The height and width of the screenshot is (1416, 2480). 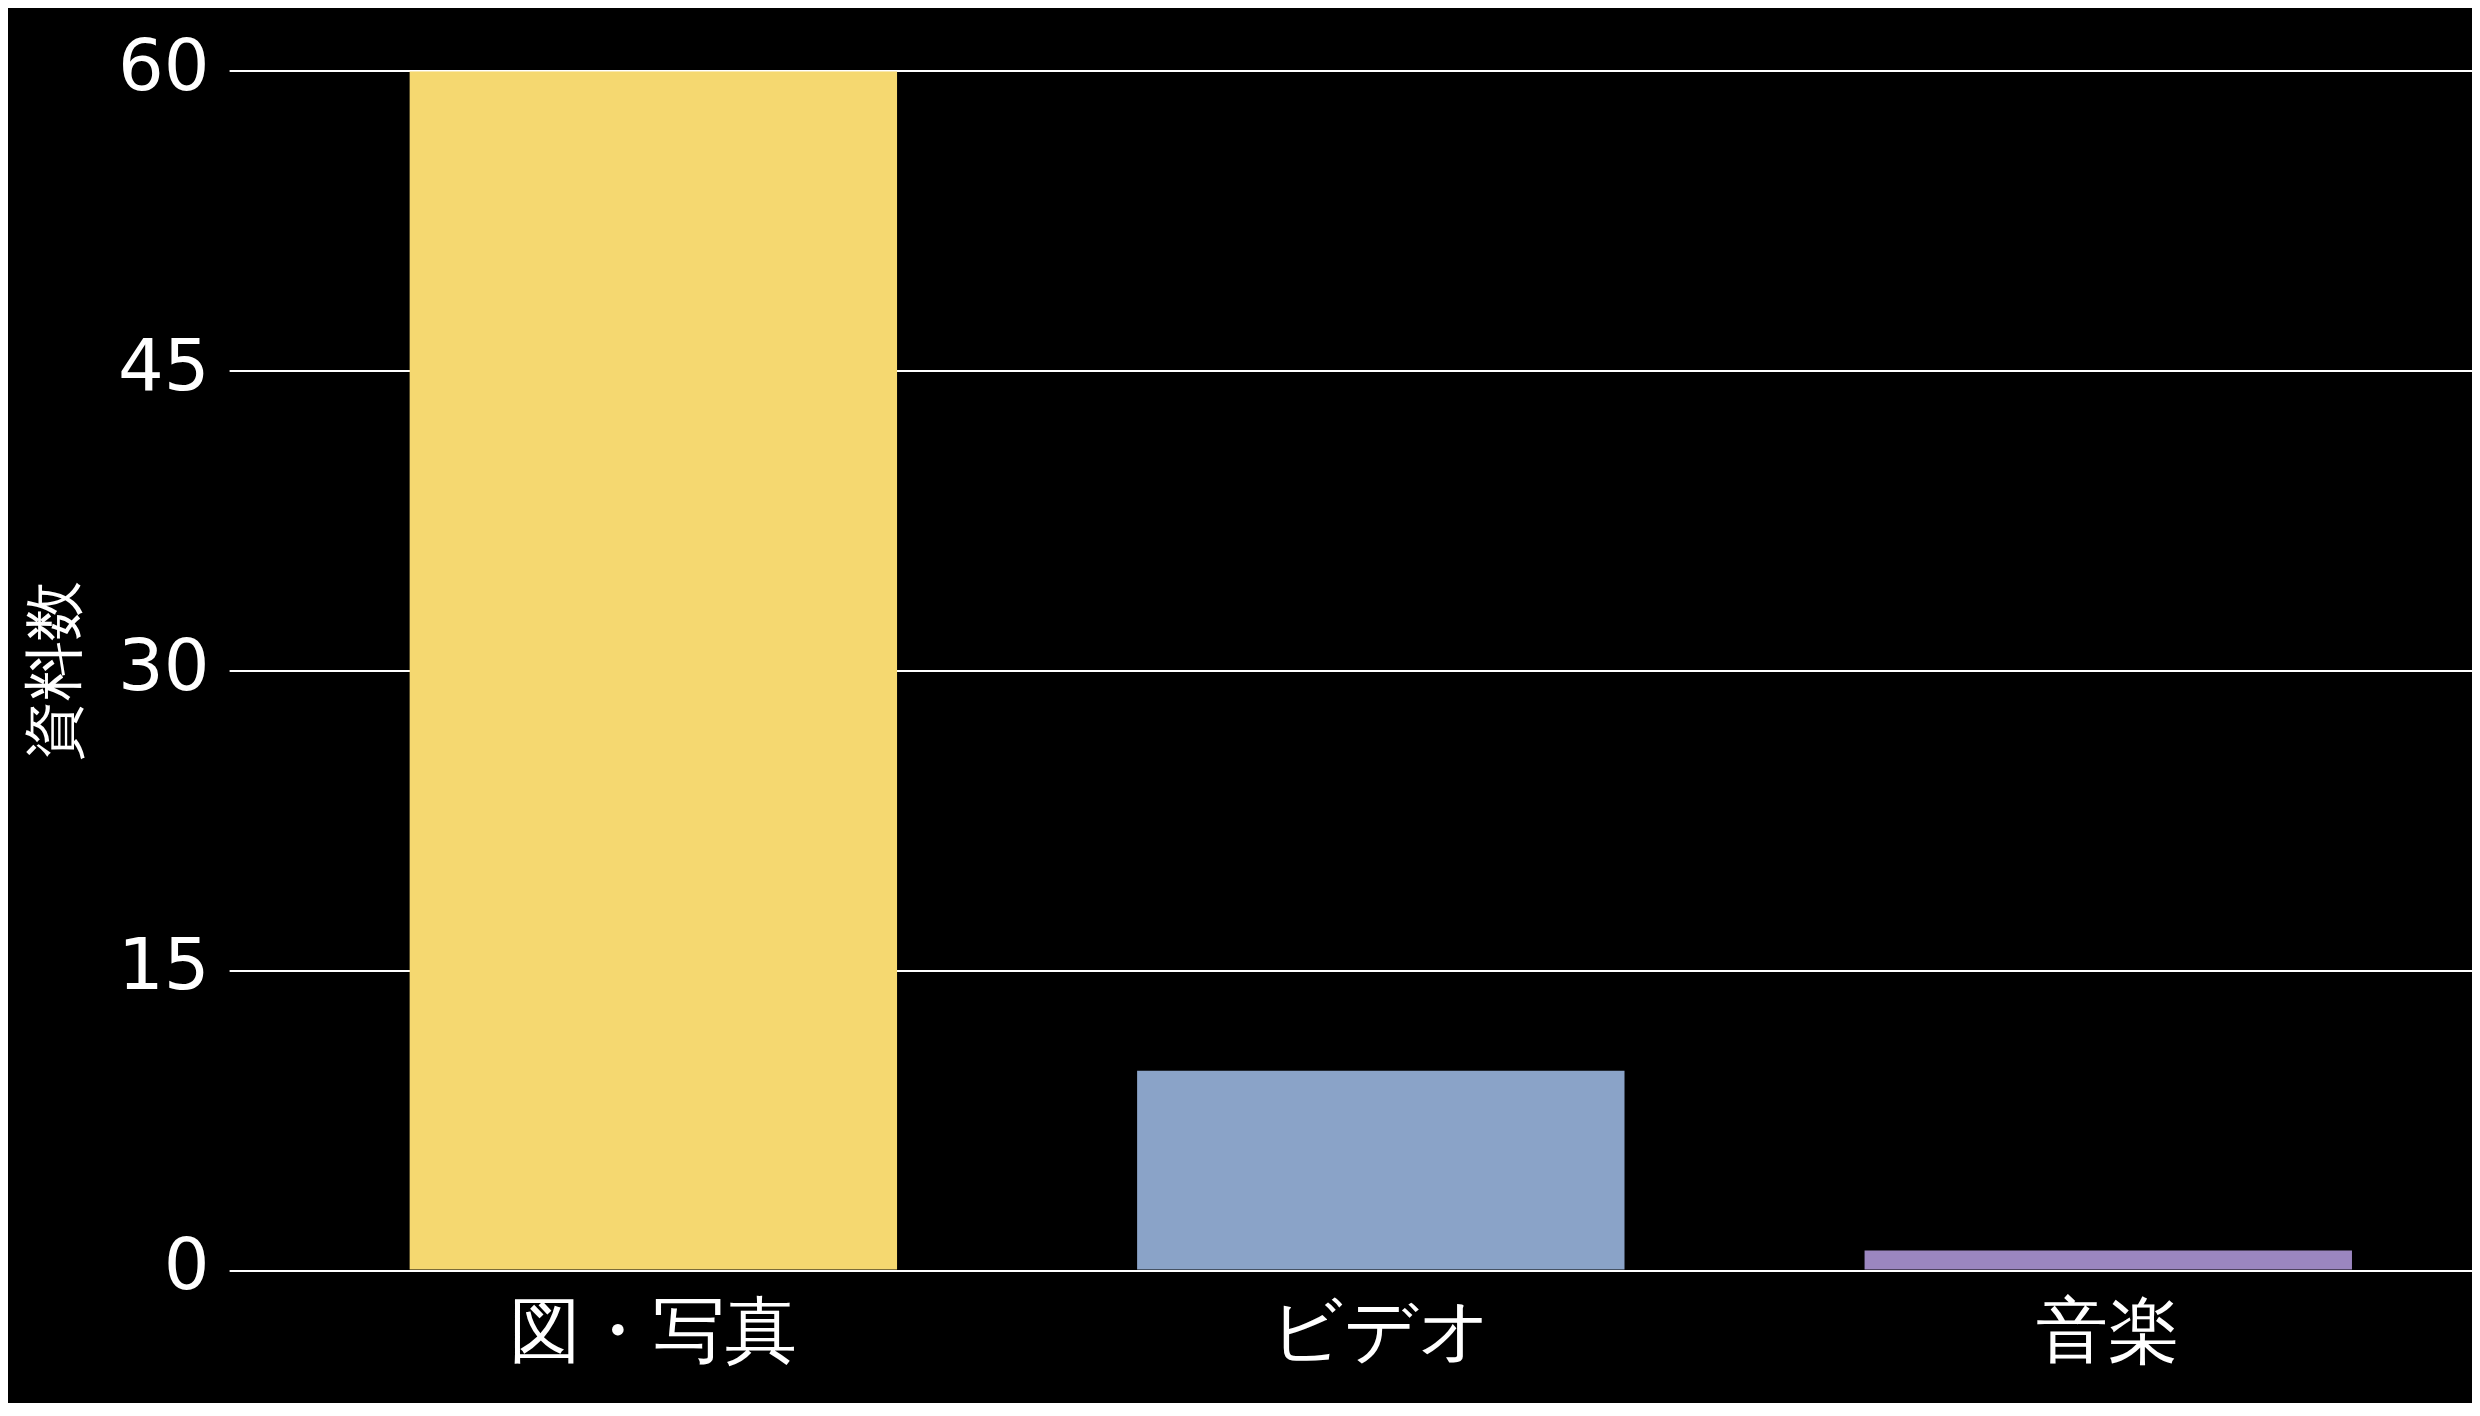 I want to click on y-tick-label: 30, so click(x=163, y=664).